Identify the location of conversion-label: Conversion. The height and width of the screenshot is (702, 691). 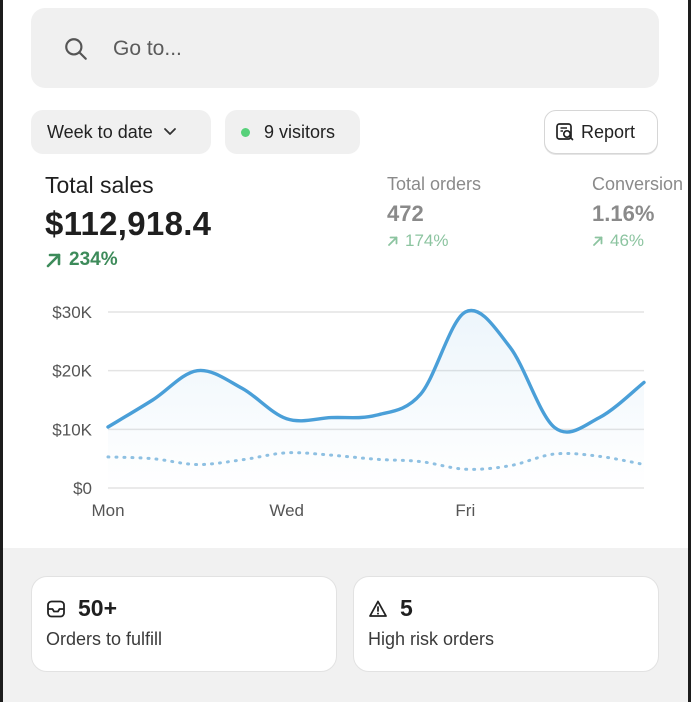
(638, 184).